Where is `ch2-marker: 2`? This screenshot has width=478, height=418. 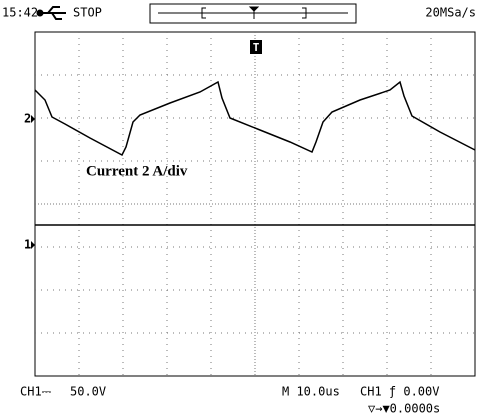 ch2-marker: 2 is located at coordinates (27, 119).